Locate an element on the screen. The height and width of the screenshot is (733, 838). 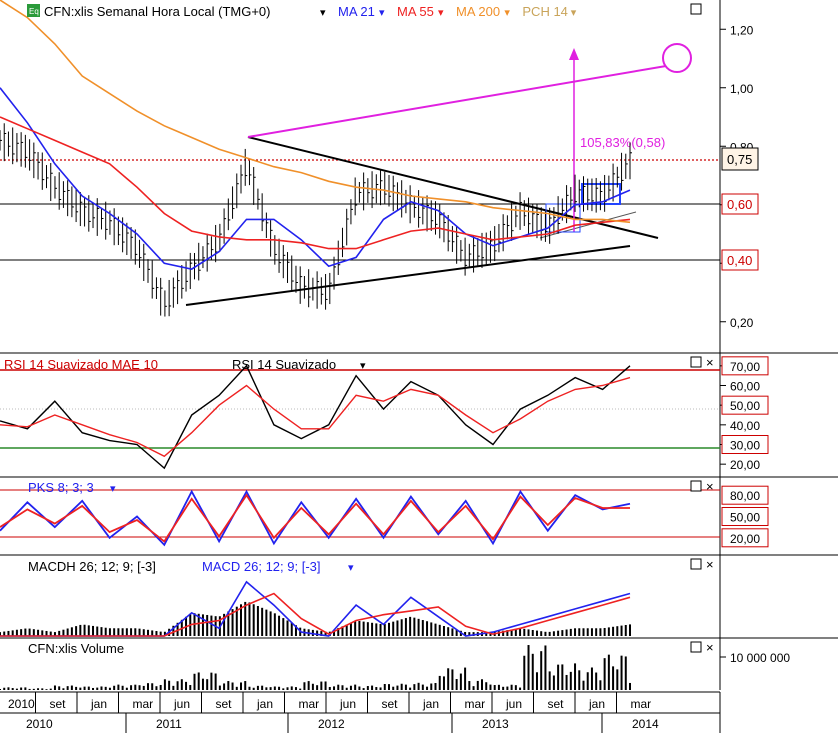
rsi-close-button: × is located at coordinates (710, 362).